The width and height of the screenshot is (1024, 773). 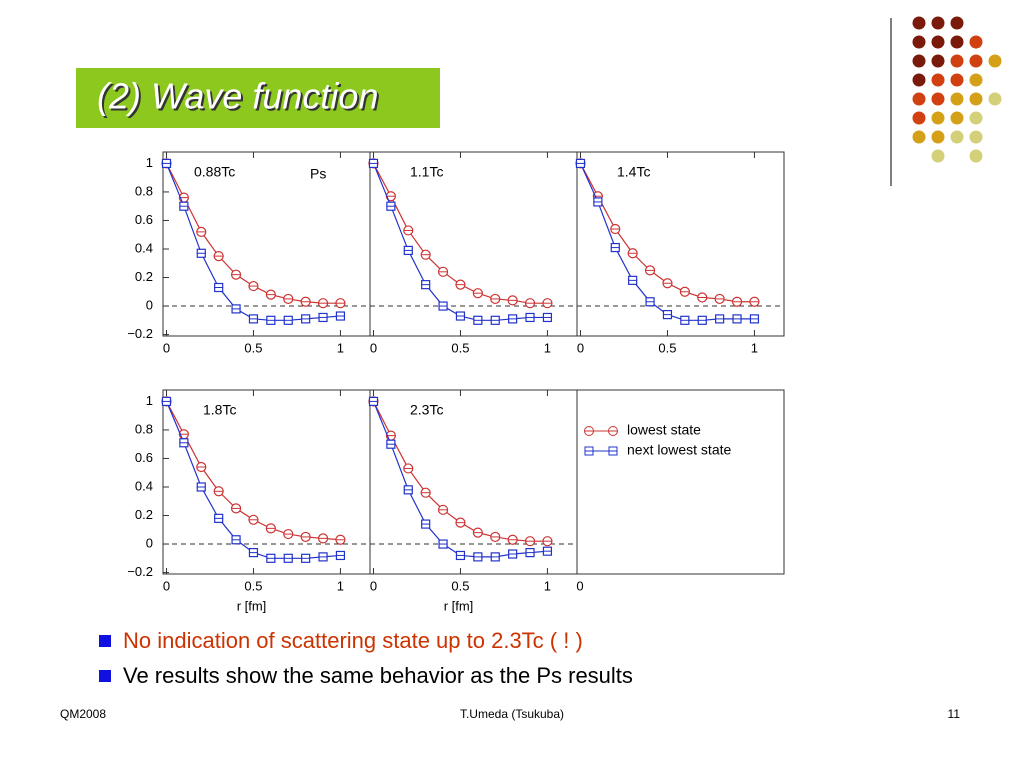 I want to click on footer-right: 11, so click(x=954, y=714).